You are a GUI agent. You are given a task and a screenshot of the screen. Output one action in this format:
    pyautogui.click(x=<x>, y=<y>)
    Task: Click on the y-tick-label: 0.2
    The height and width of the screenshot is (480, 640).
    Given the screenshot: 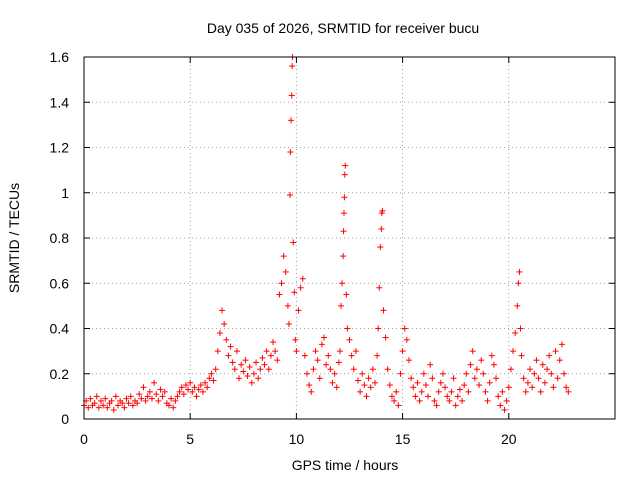 What is the action you would take?
    pyautogui.click(x=60, y=374)
    